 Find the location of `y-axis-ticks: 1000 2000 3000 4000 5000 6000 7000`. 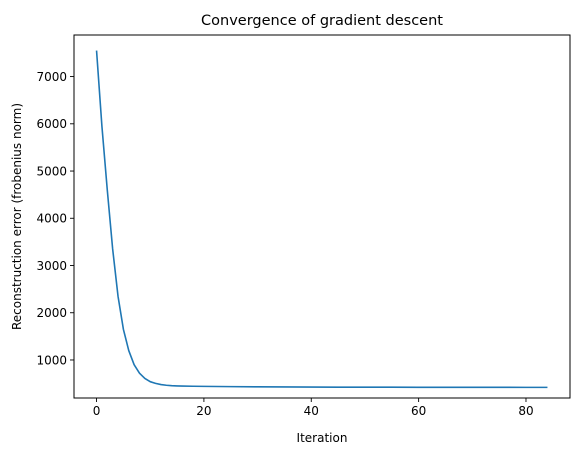

y-axis-ticks: 1000 2000 3000 4000 5000 6000 7000 is located at coordinates (55, 218).